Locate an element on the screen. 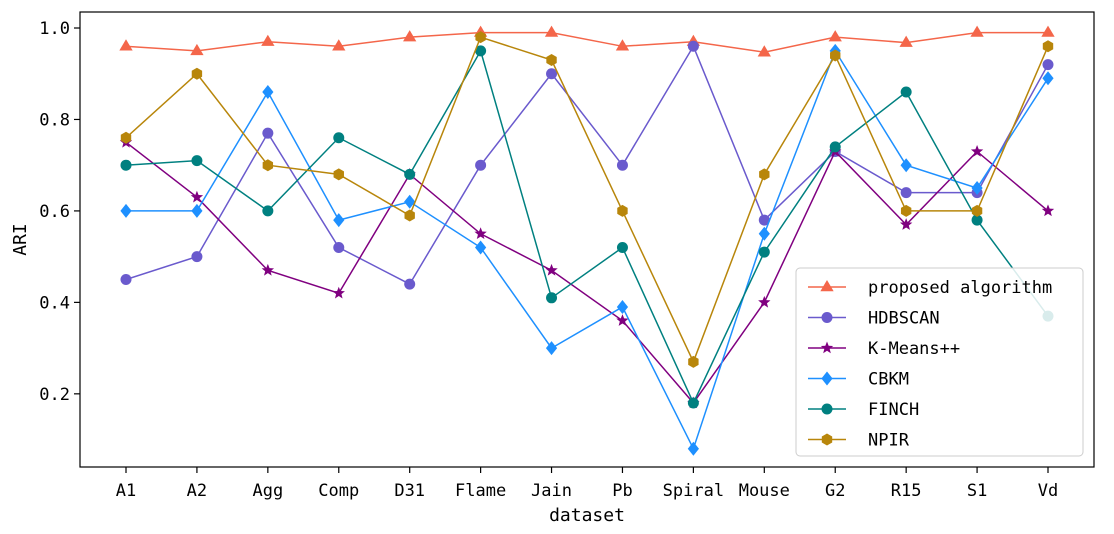 This screenshot has width=1114, height=534. x-tick-label: Spiral is located at coordinates (693, 491).